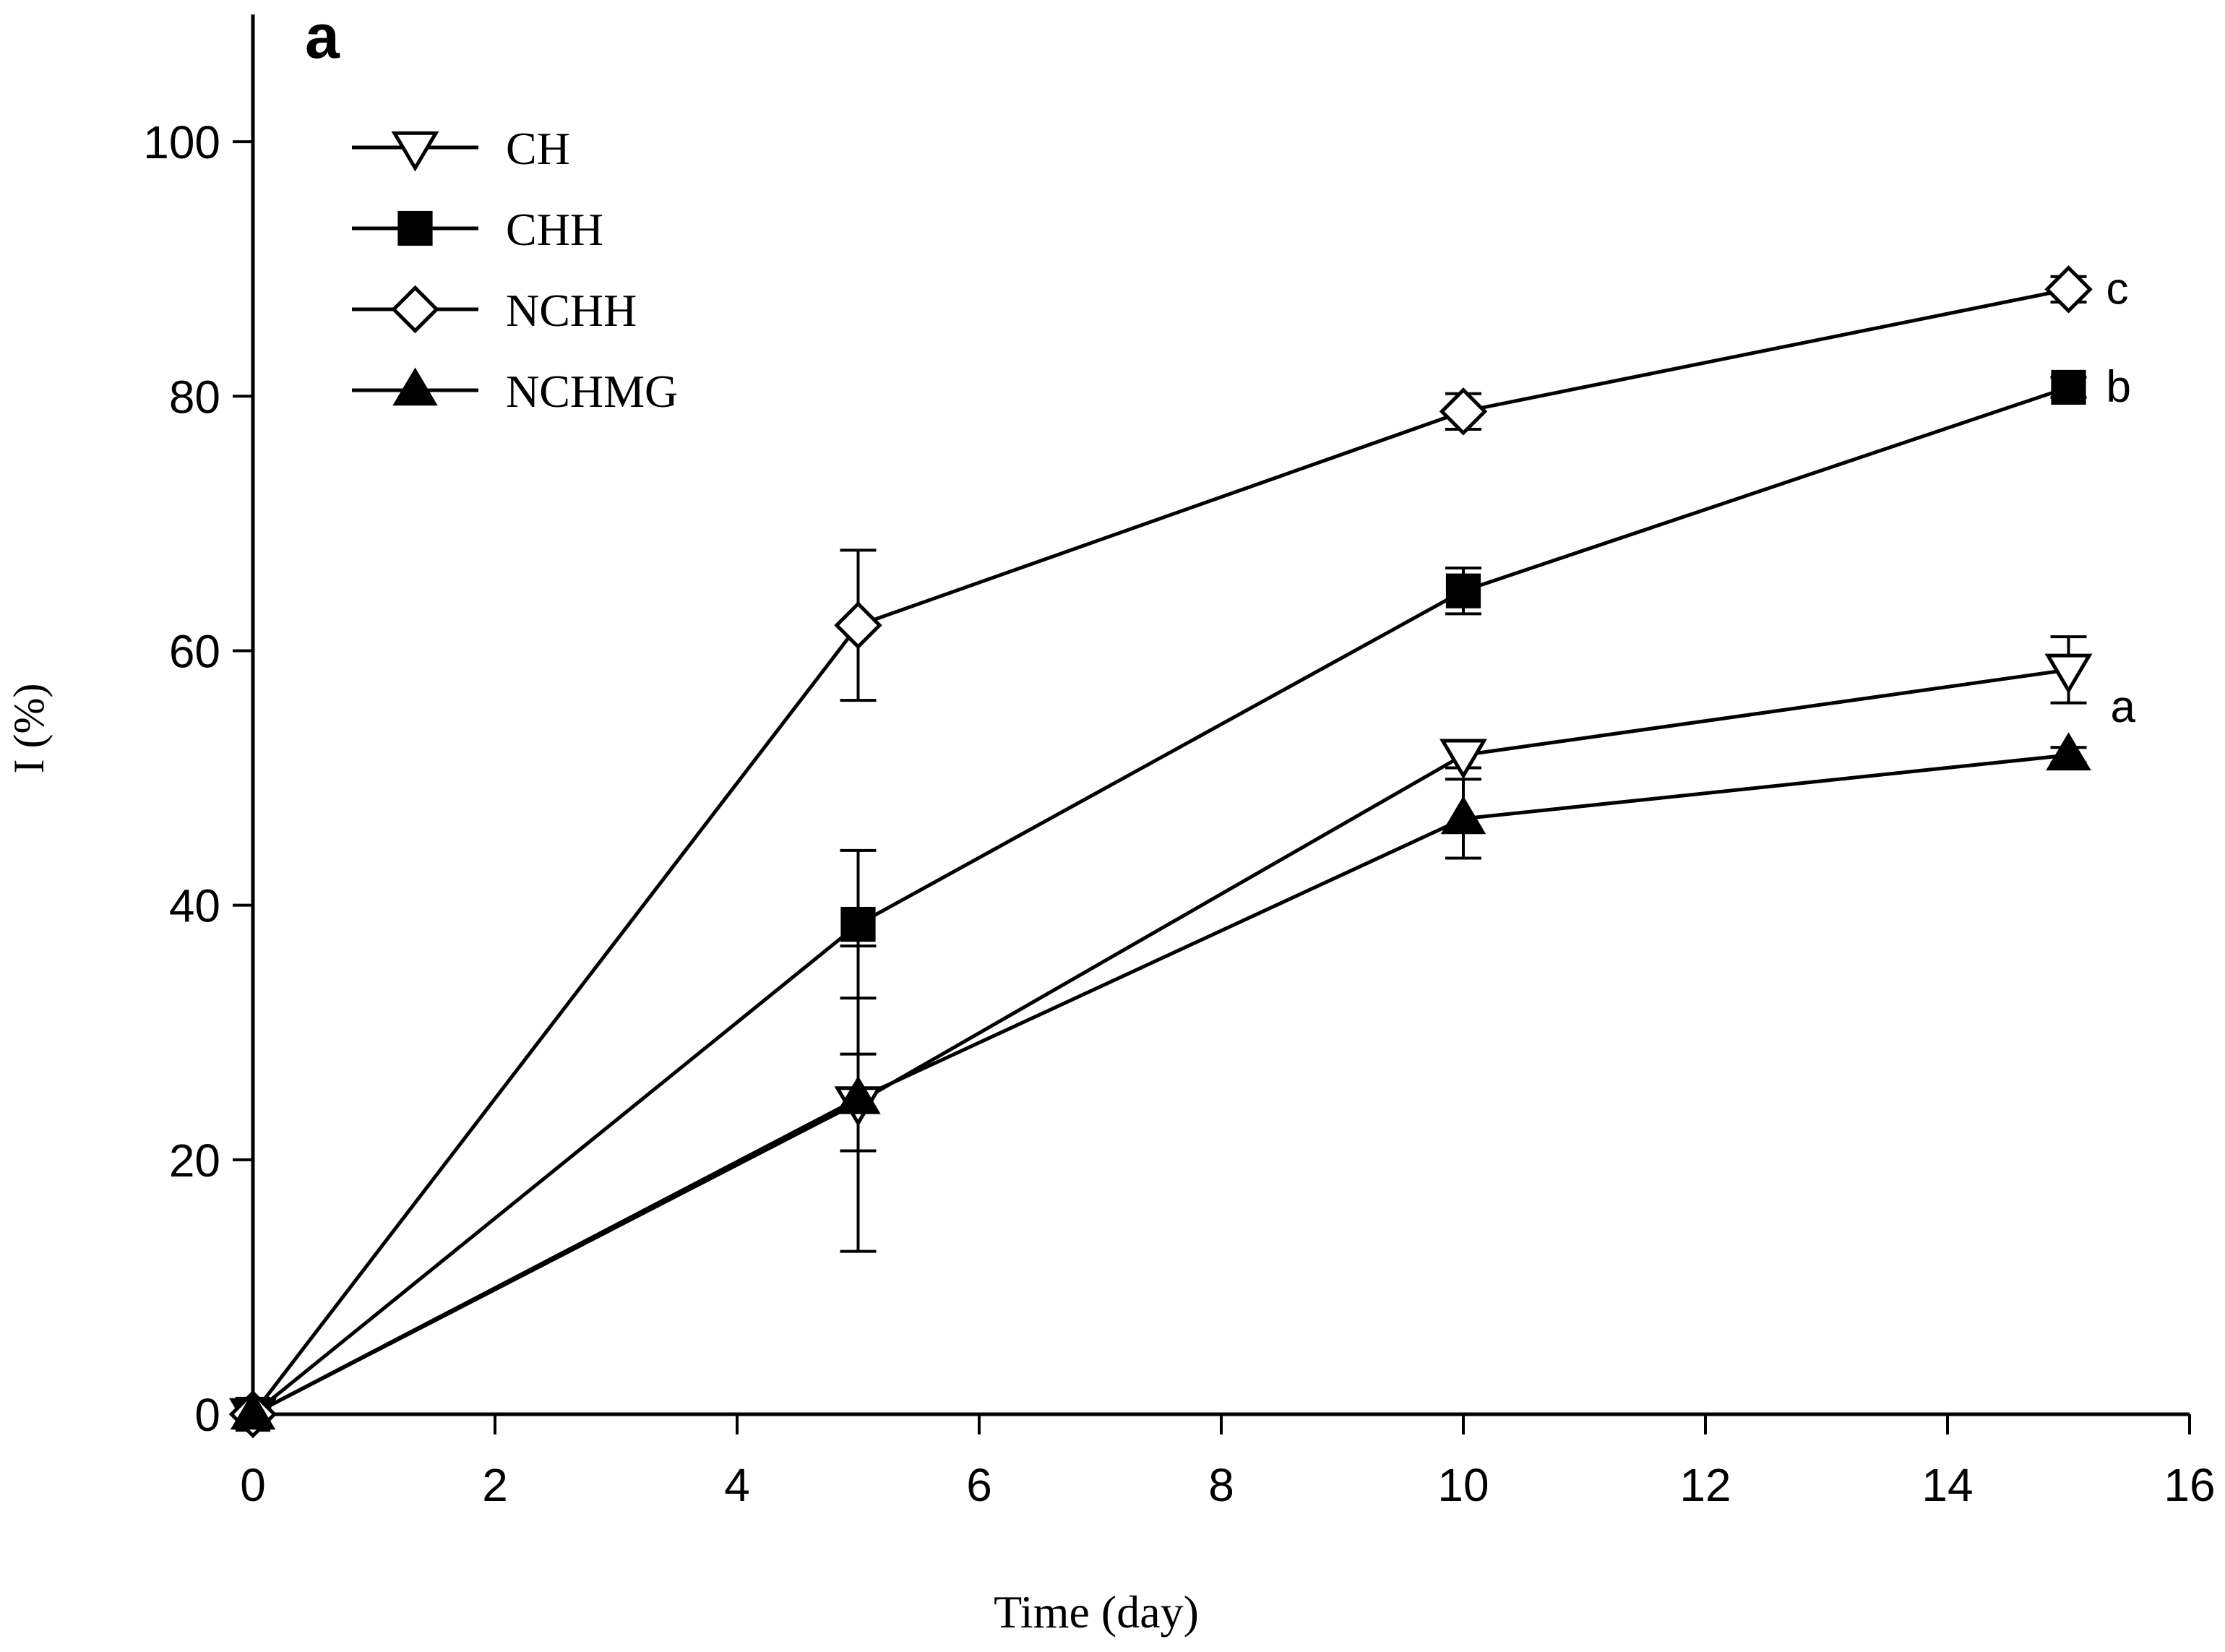 The image size is (2225, 1652). Describe the element at coordinates (979, 1485) in the screenshot. I see `x-tick-label: 6` at that location.